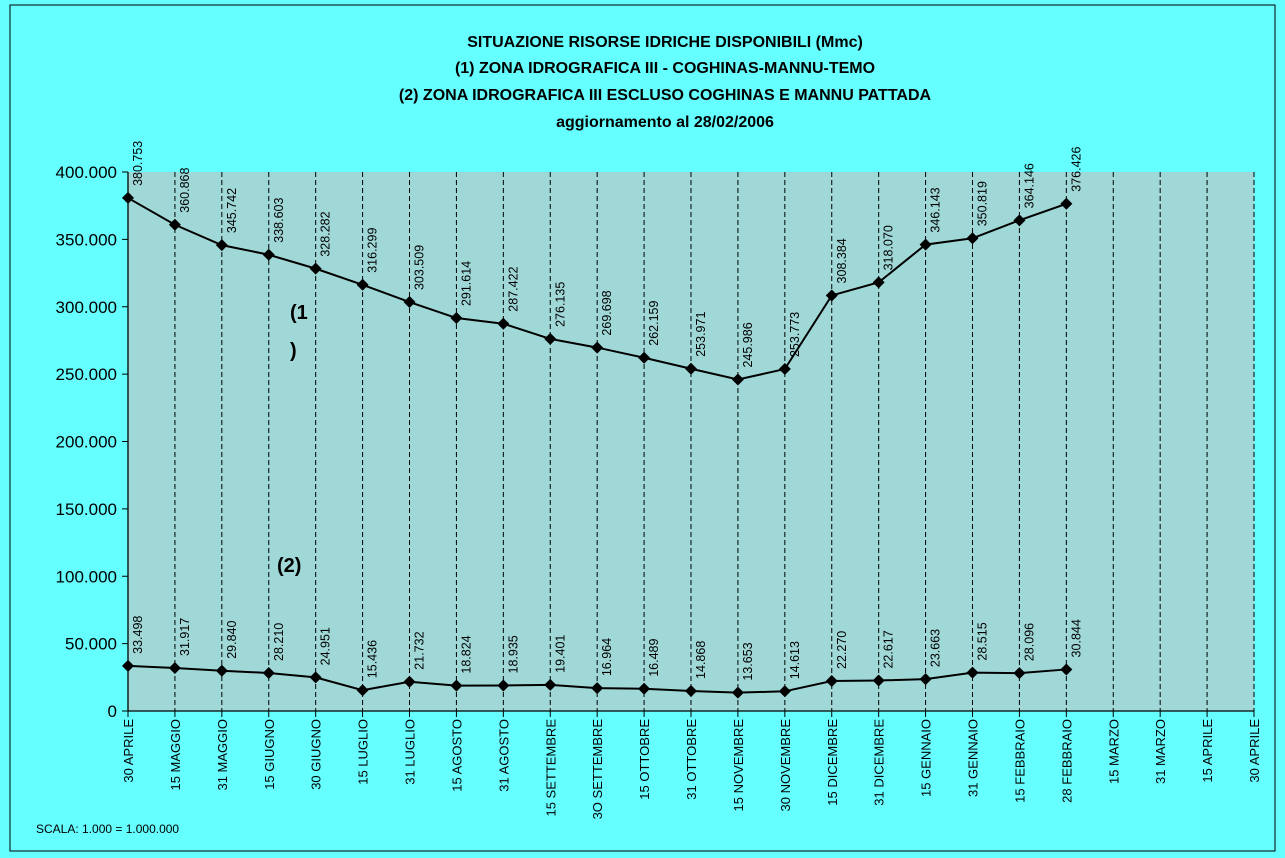 The width and height of the screenshot is (1285, 858). What do you see at coordinates (936, 648) in the screenshot?
I see `data-label: 23.663` at bounding box center [936, 648].